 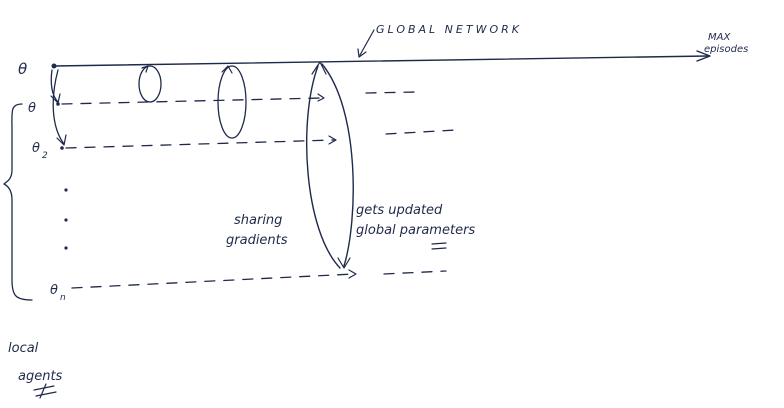 I want to click on agent-1-theta: θ, so click(x=32, y=108).